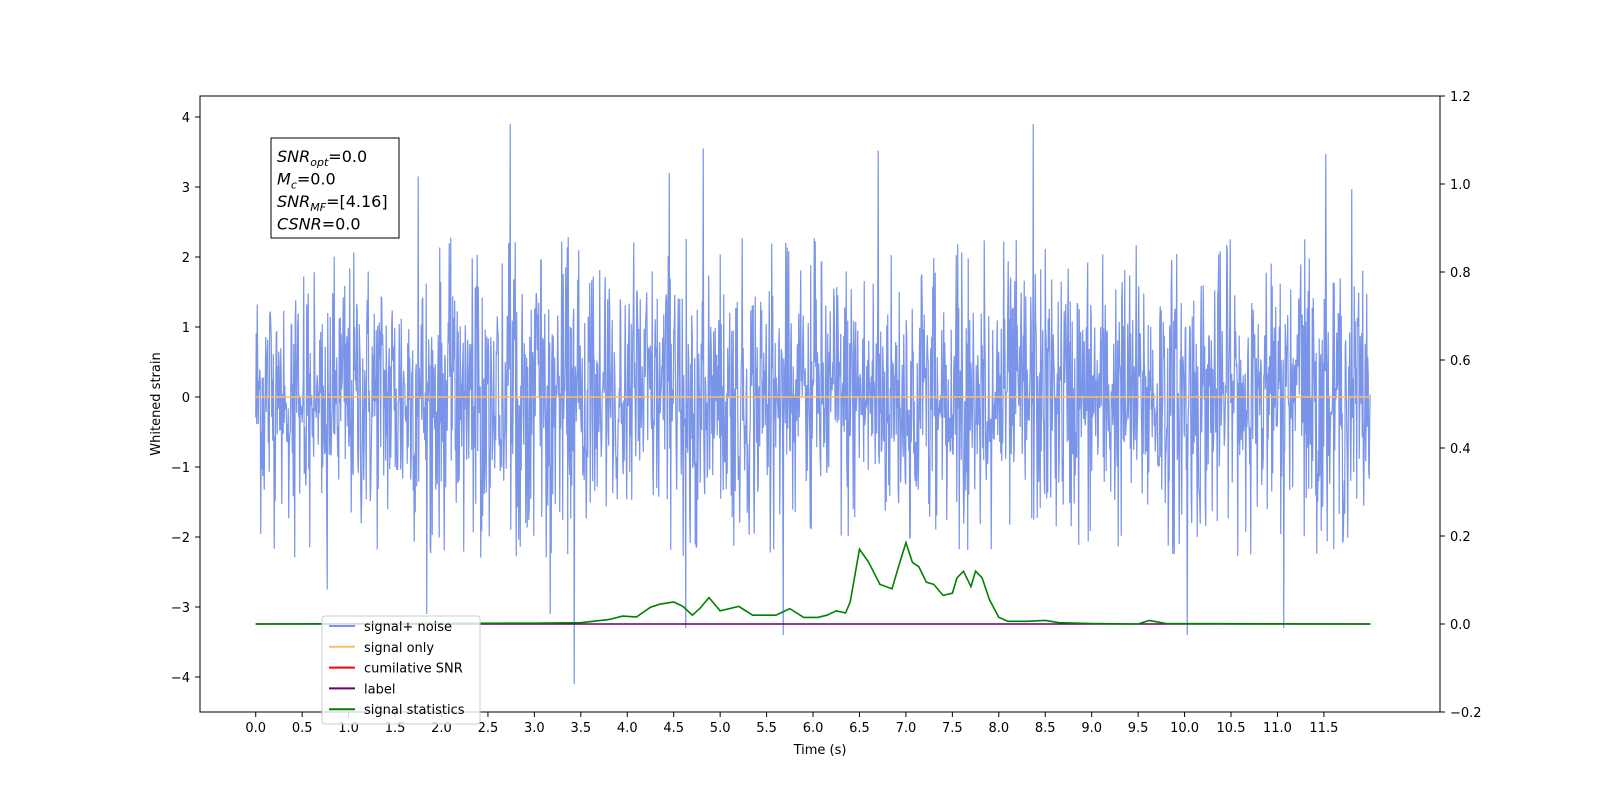  I want to click on y-tick-label: 1, so click(186, 328).